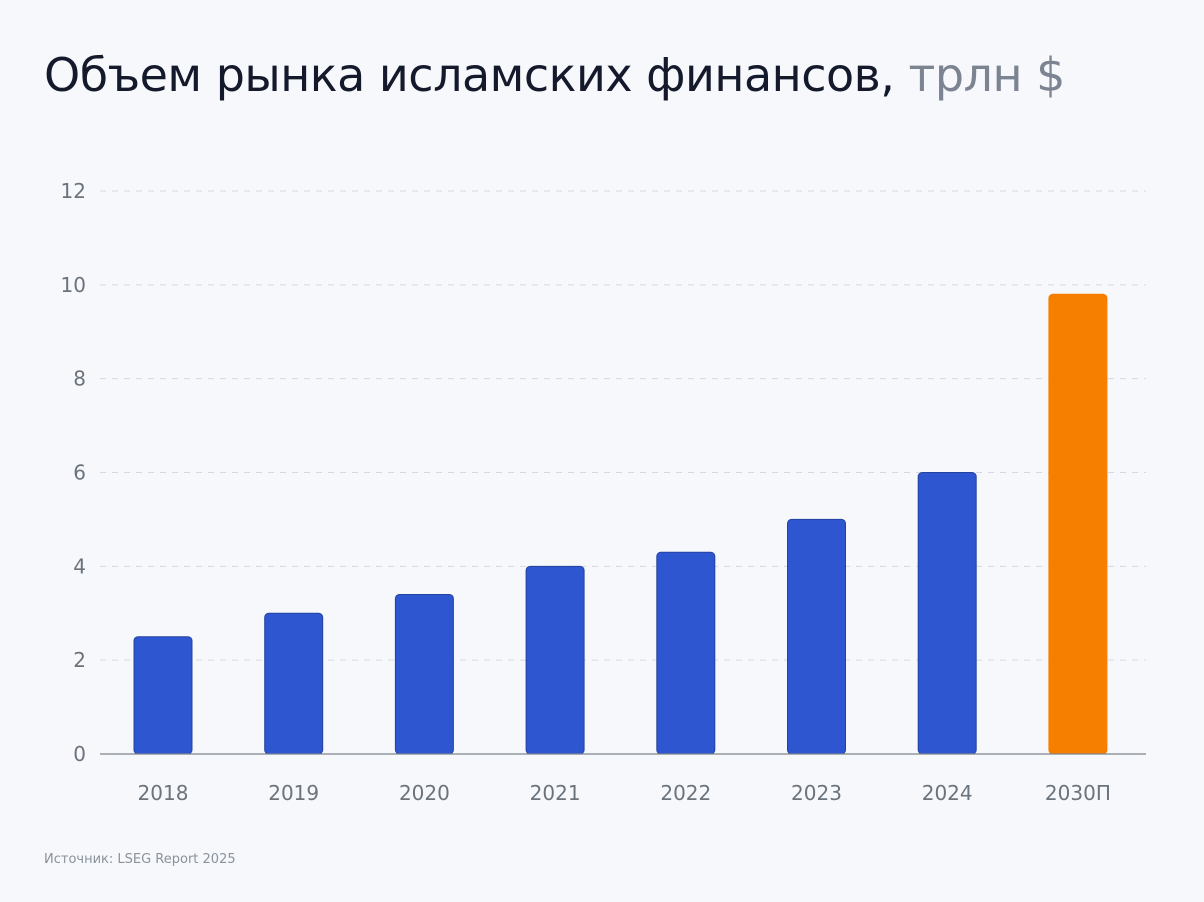 The height and width of the screenshot is (902, 1204). I want to click on y-tick-label: 0, so click(79, 754).